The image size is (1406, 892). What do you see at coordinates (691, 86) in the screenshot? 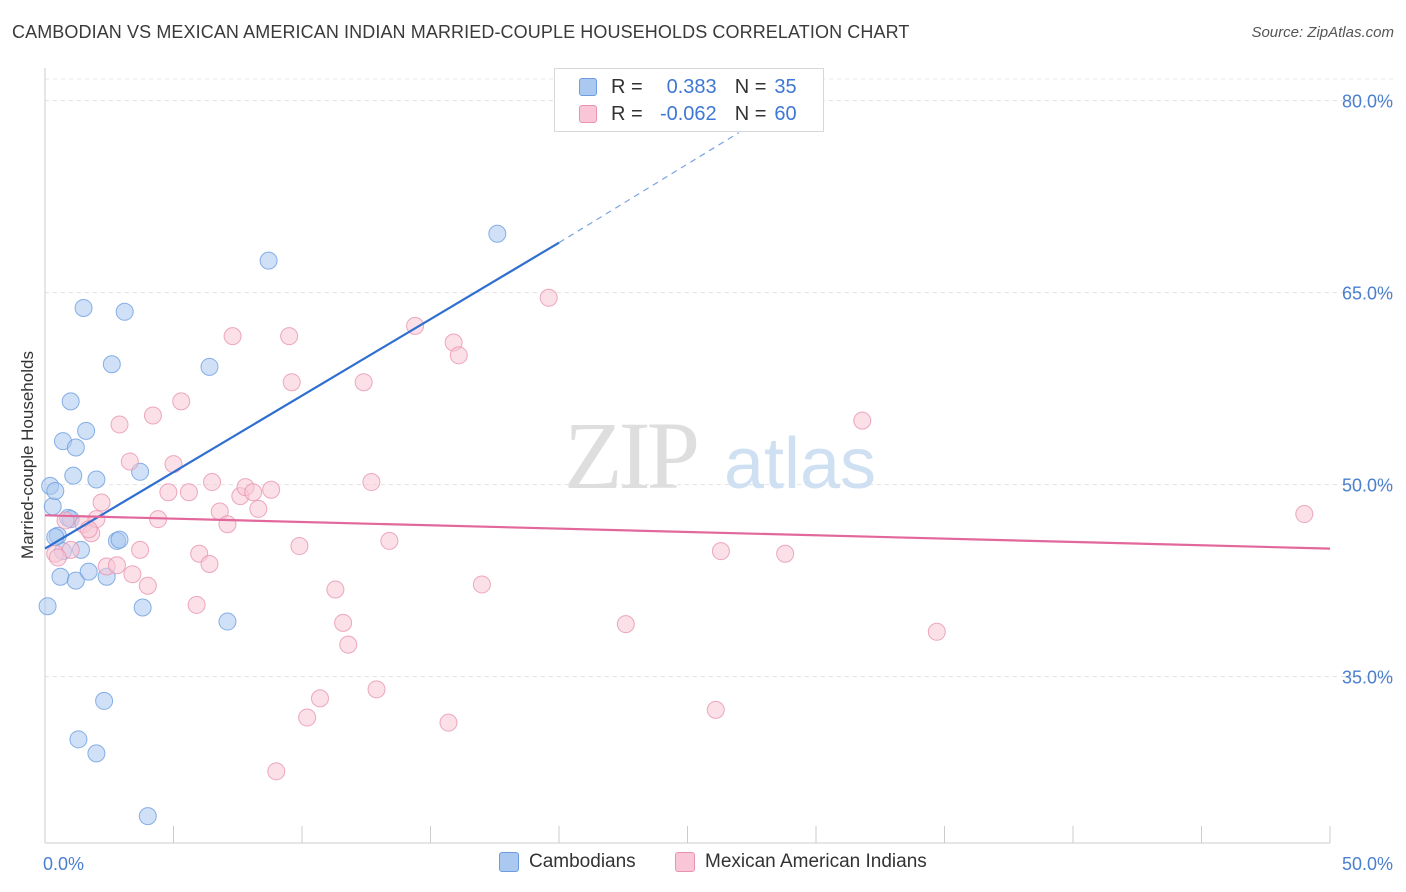
I see `r-value: 0.383` at bounding box center [691, 86].